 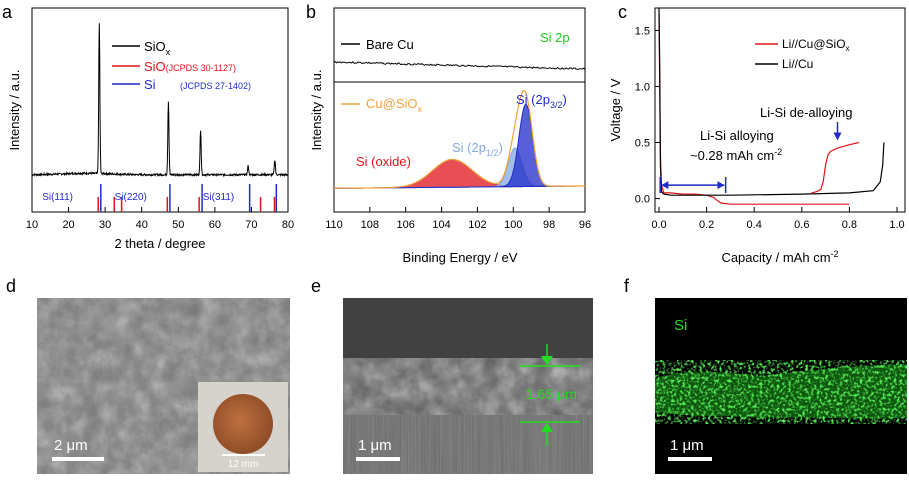 I want to click on xps-legend-bare: Bare Cu, so click(x=390, y=44).